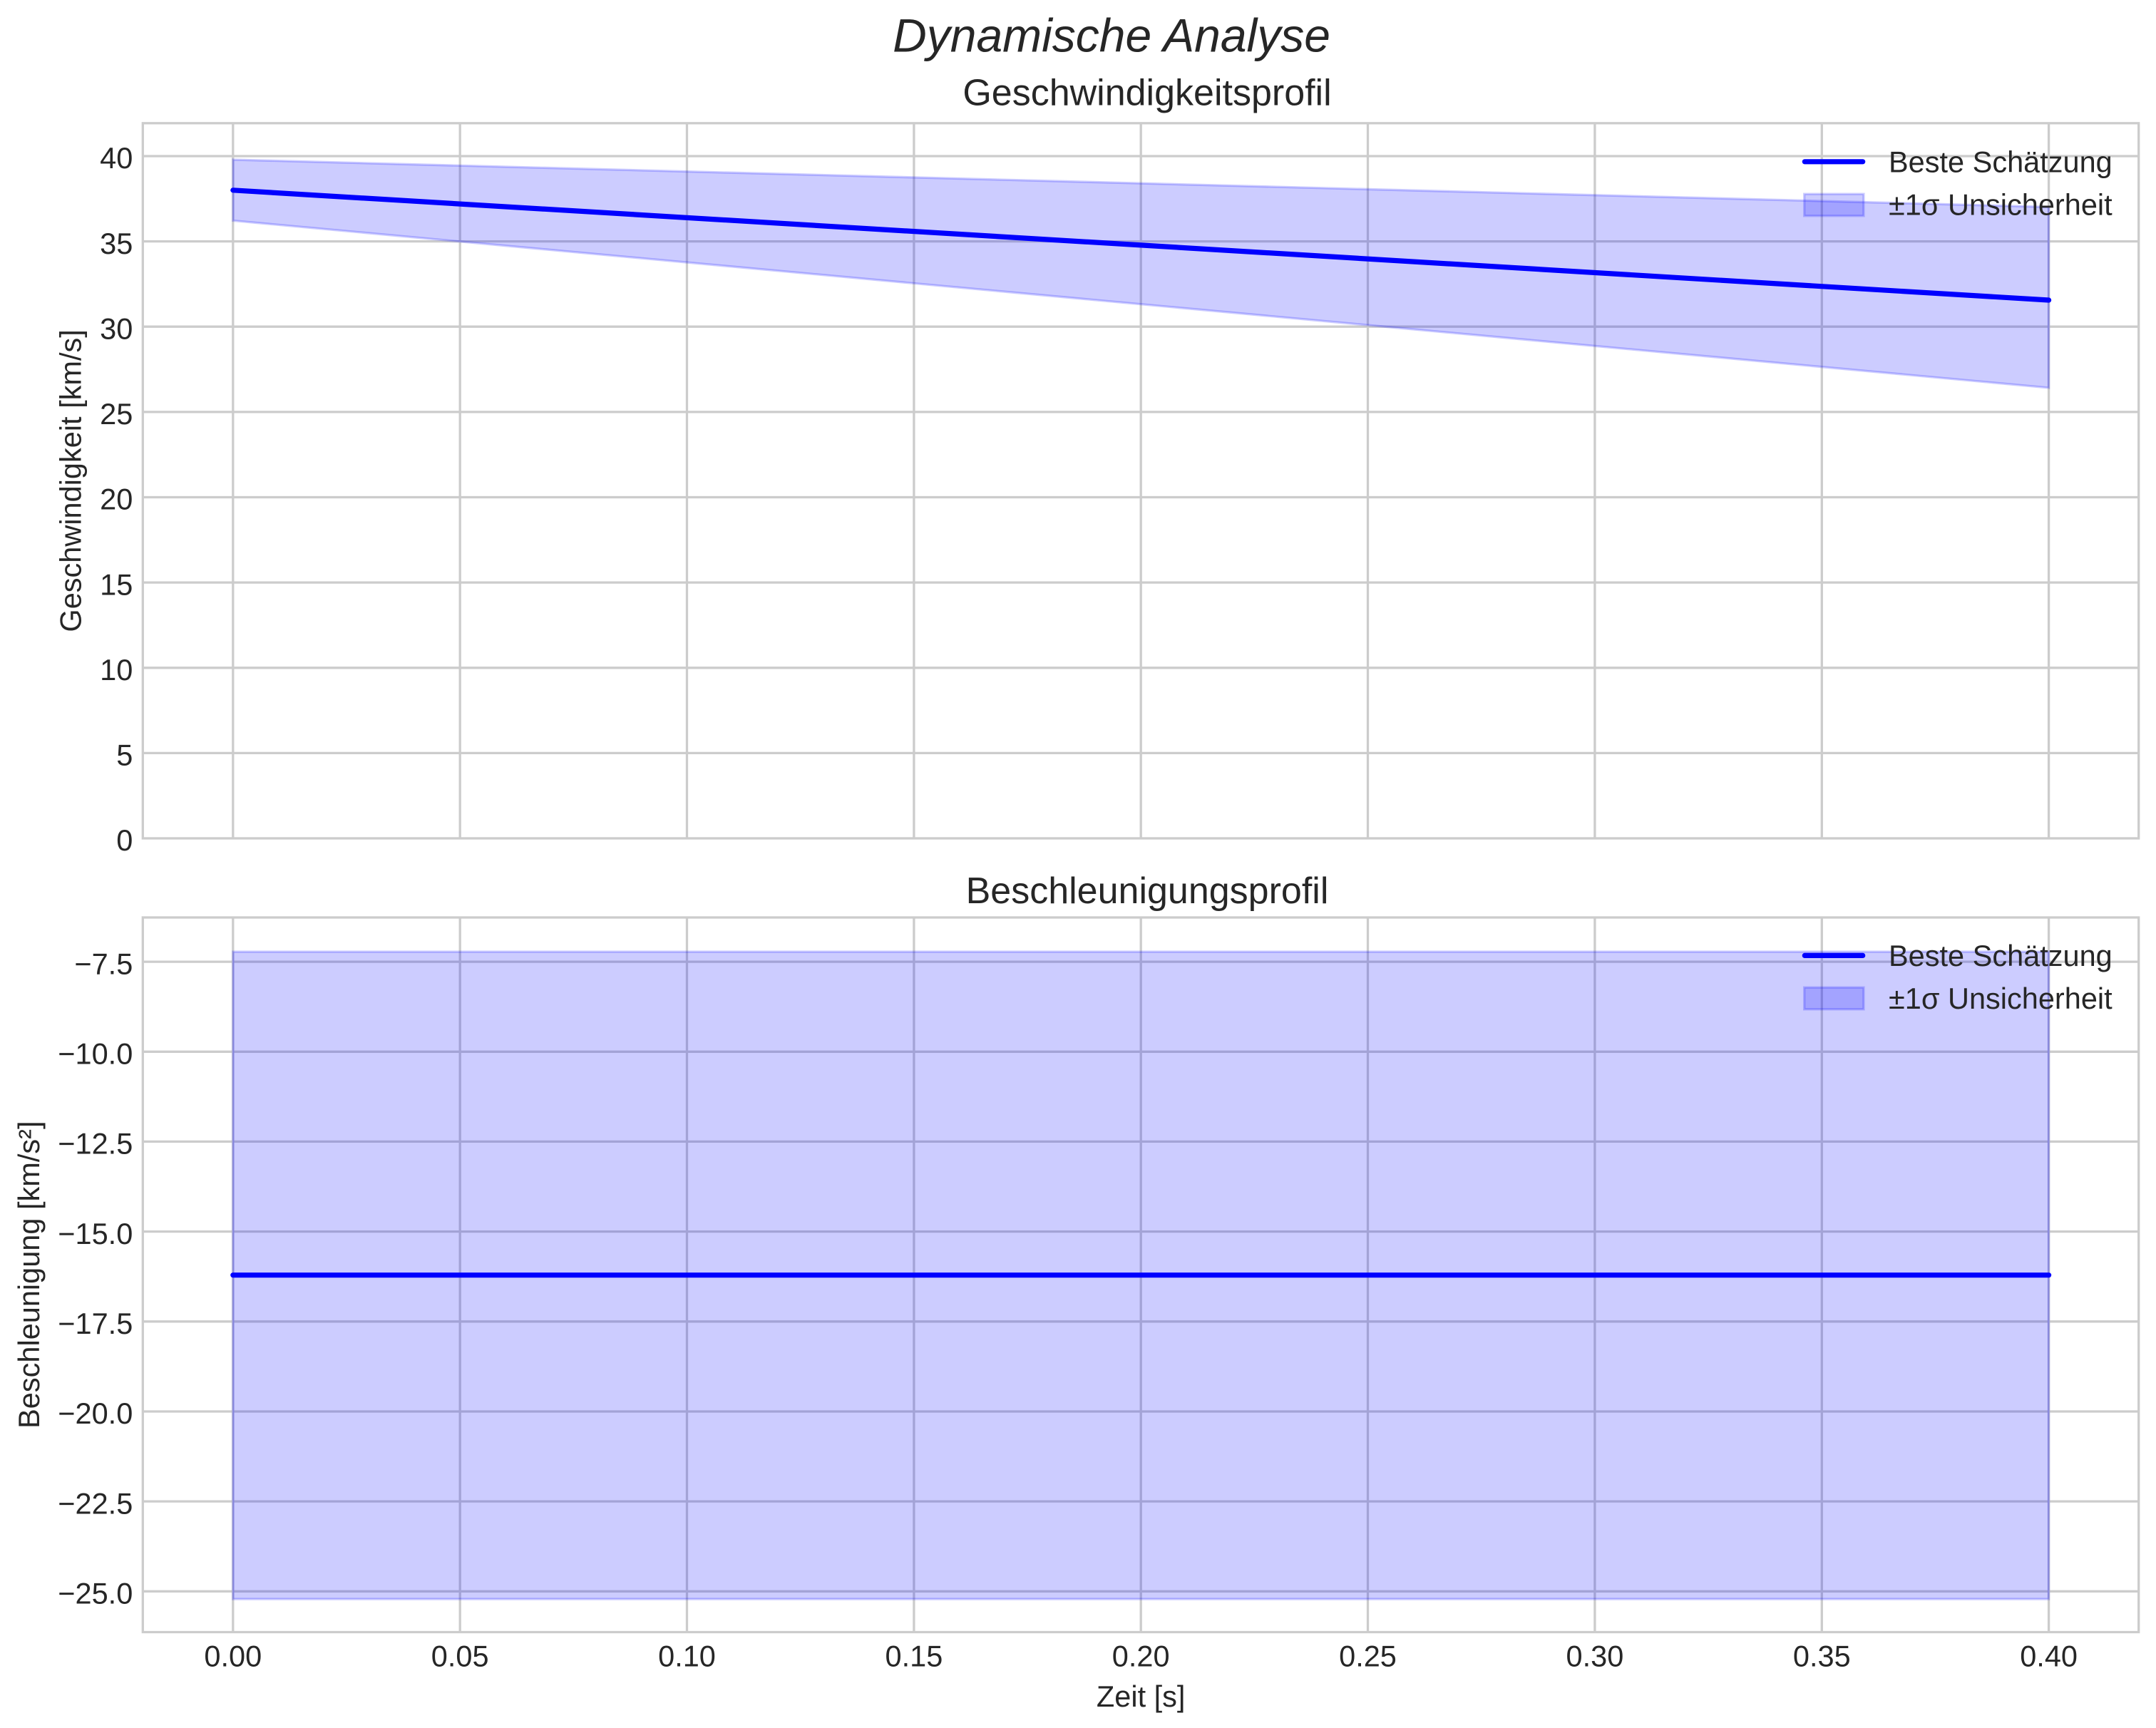  Describe the element at coordinates (116, 158) in the screenshot. I see `svg-text: 40` at that location.